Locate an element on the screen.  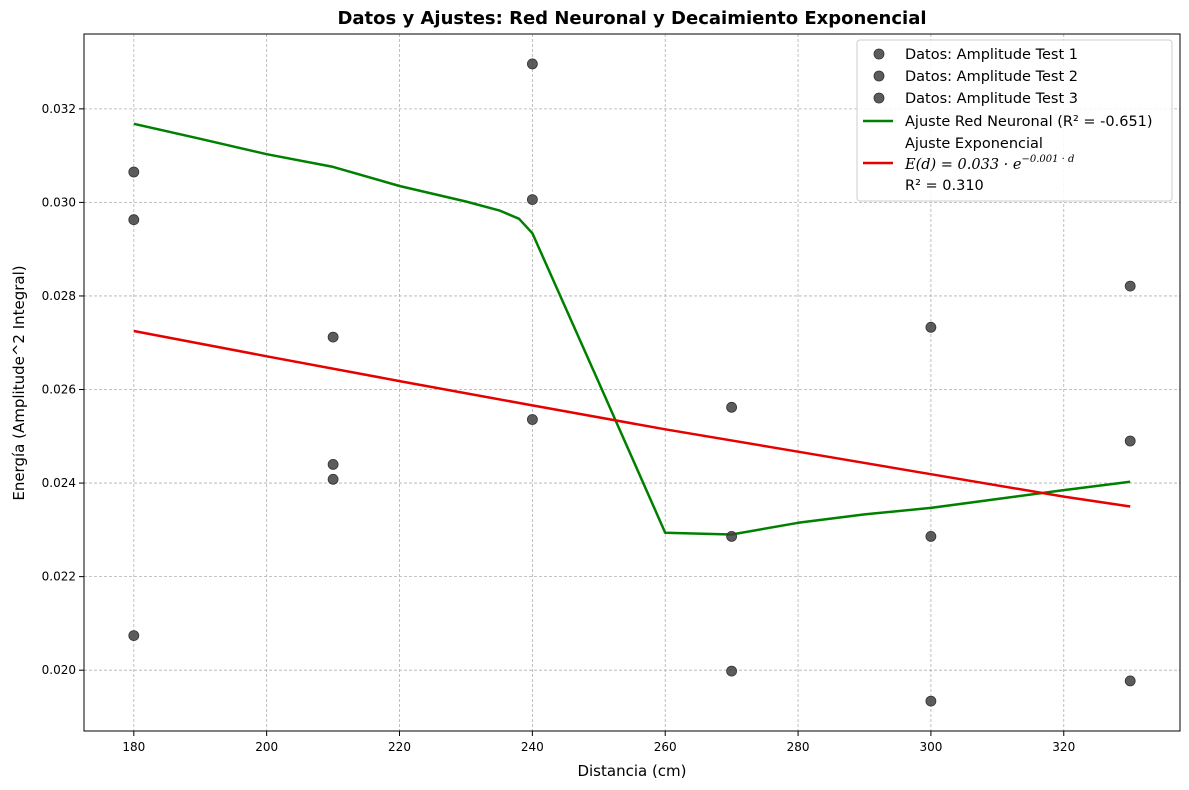
legend-label-test1: Datos: Amplitude Test 1 is located at coordinates (991, 55).